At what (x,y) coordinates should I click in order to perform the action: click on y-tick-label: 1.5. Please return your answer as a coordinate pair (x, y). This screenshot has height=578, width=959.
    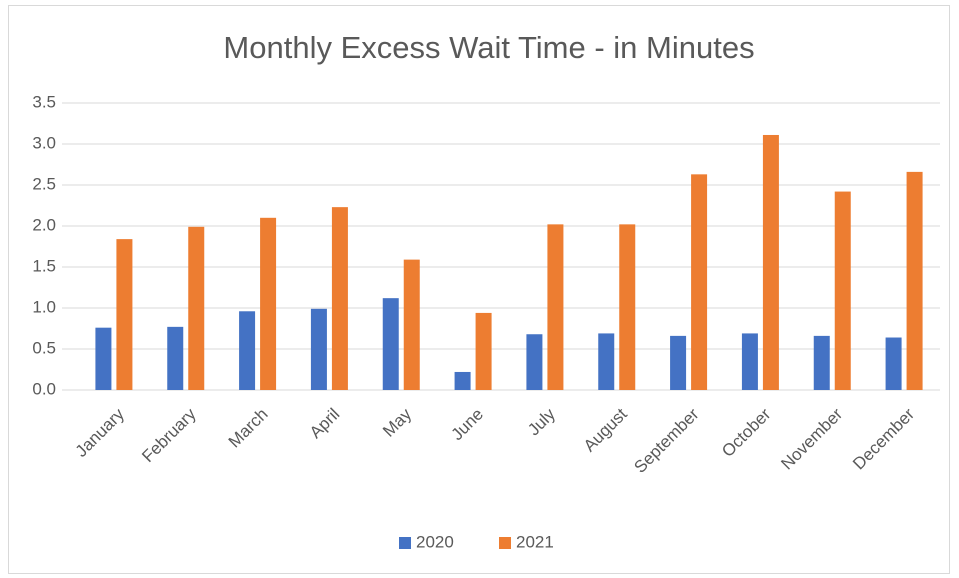
    Looking at the image, I should click on (44, 265).